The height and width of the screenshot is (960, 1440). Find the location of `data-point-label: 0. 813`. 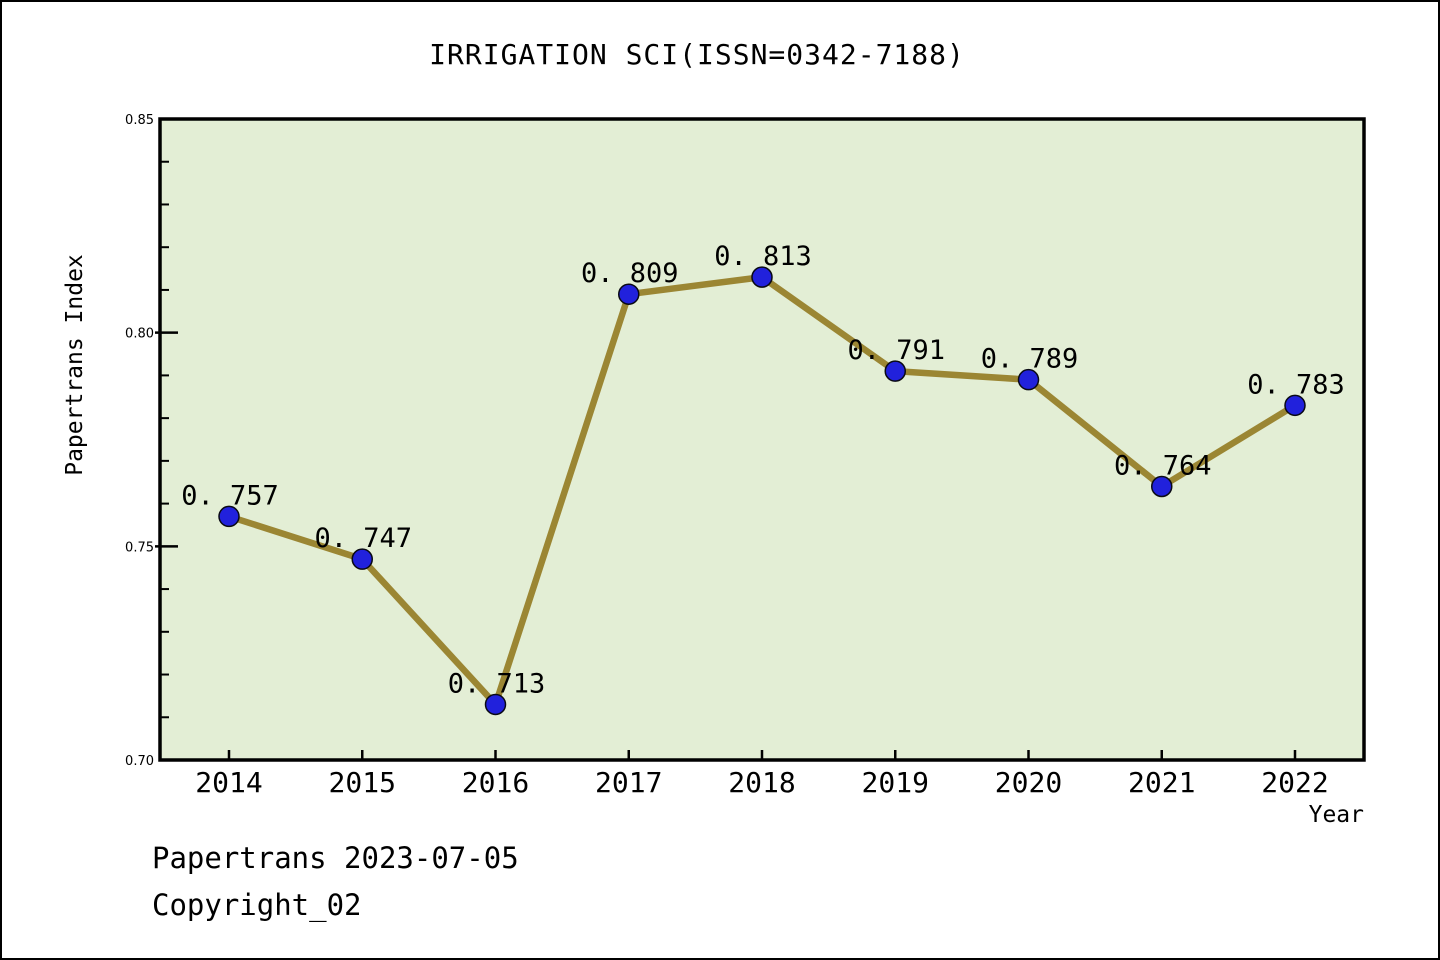

data-point-label: 0. 813 is located at coordinates (763, 256).